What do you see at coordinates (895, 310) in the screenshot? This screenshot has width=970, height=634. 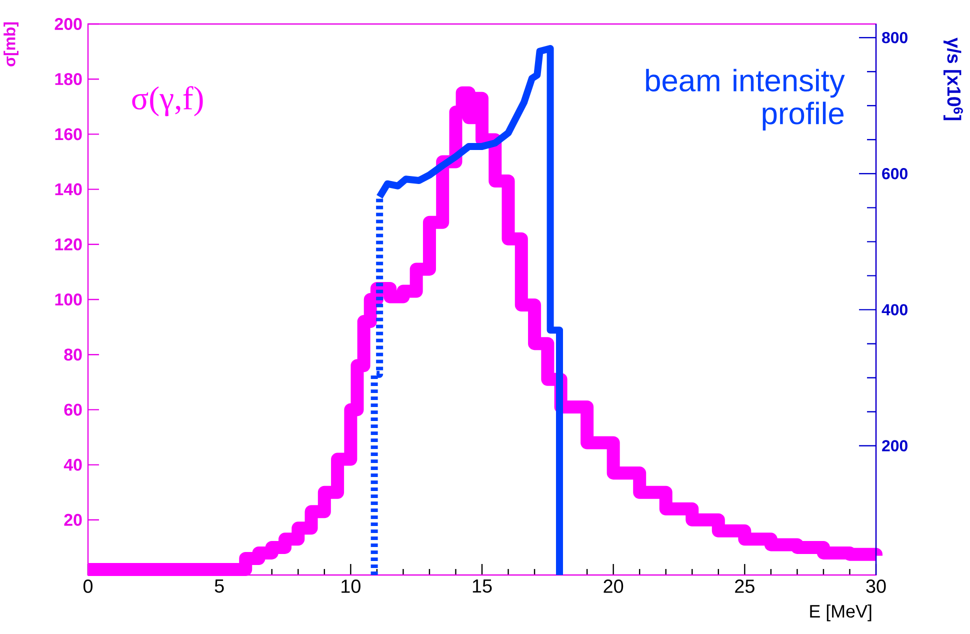 I see `y2-tick-label: 400` at bounding box center [895, 310].